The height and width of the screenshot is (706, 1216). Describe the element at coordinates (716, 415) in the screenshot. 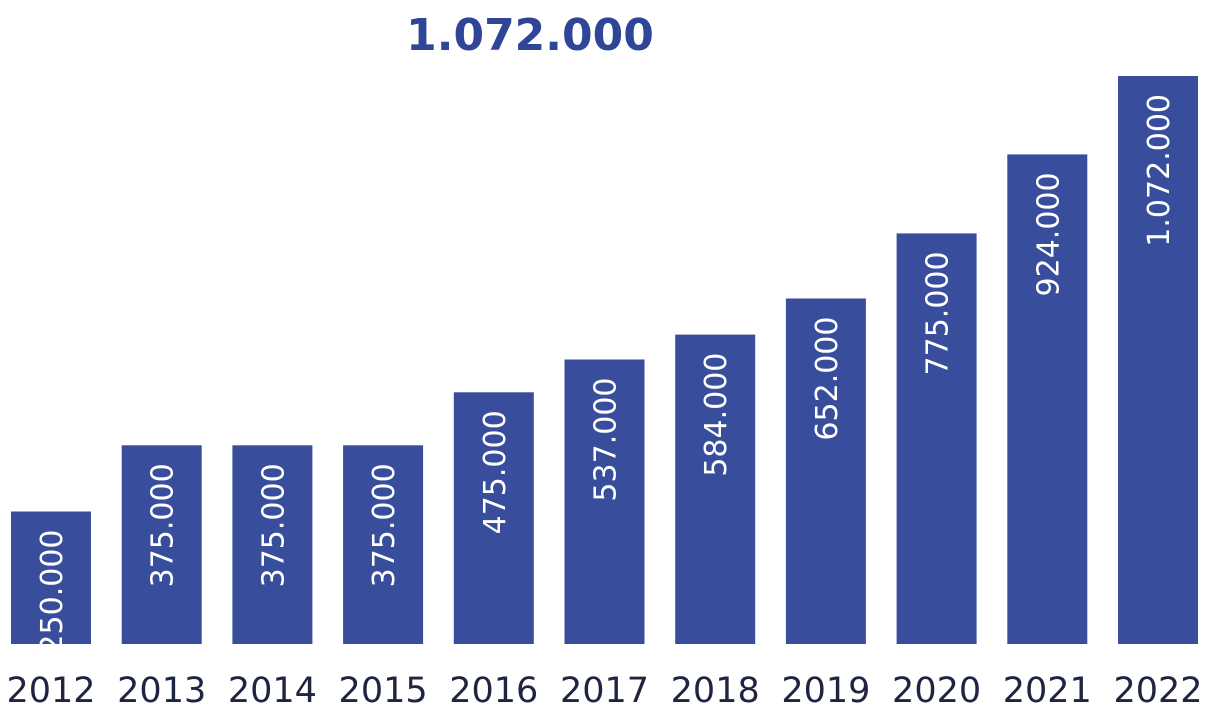

I see `bar-value-label-2018: 584.000` at that location.